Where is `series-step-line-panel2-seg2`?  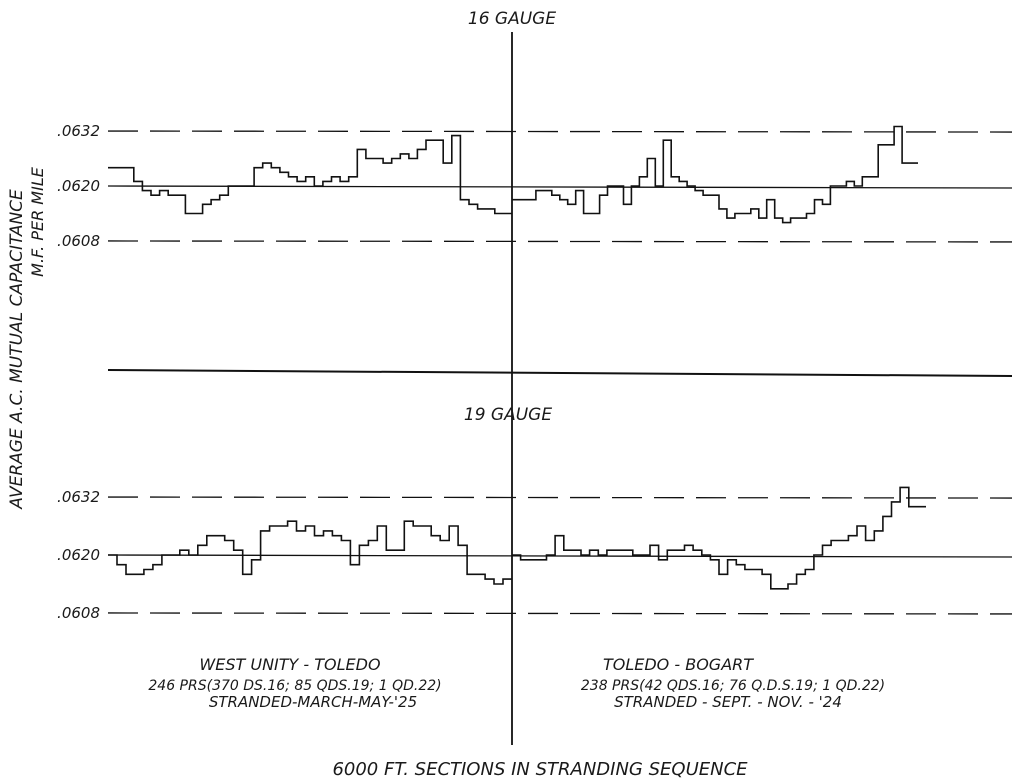 series-step-line-panel2-seg2 is located at coordinates (719, 538).